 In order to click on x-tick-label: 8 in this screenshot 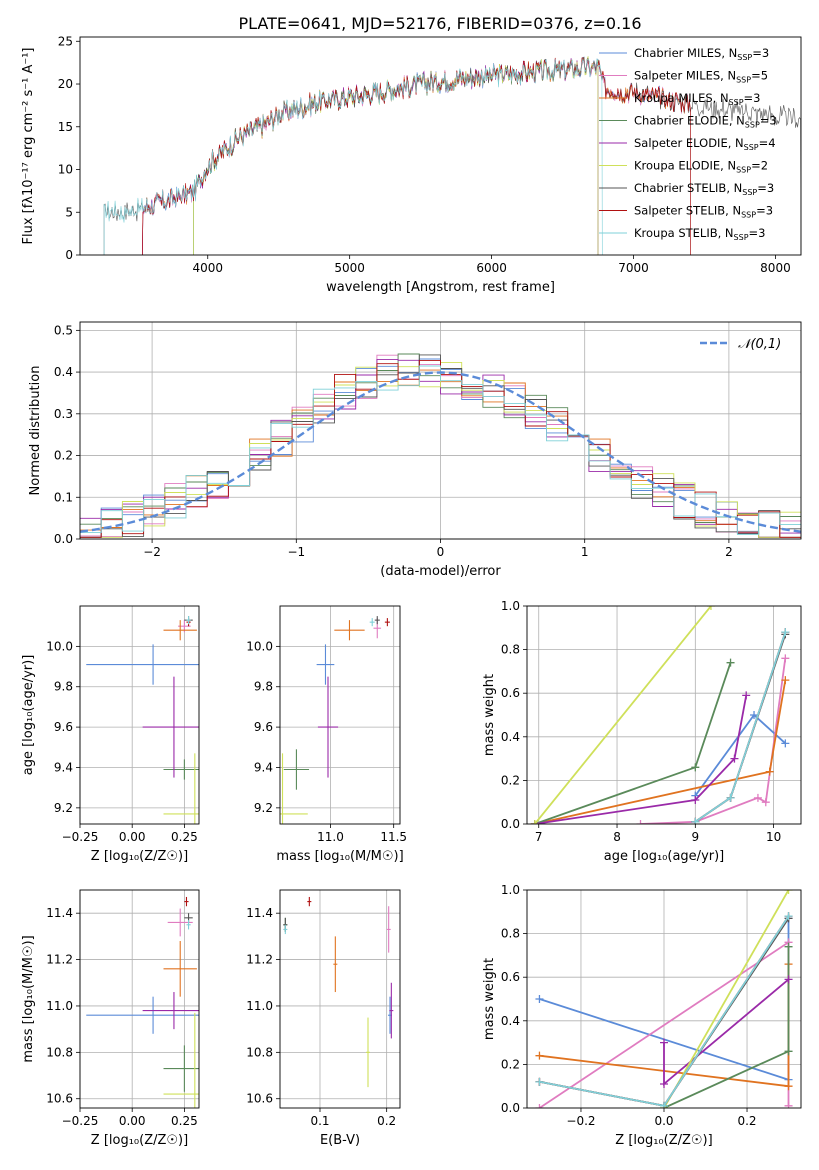, I will do `click(617, 837)`.